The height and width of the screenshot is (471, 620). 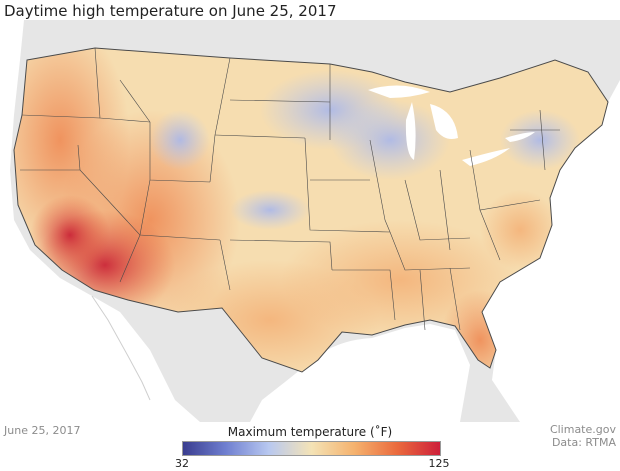 I want to click on credit-data: Data: RTMA, so click(x=583, y=442).